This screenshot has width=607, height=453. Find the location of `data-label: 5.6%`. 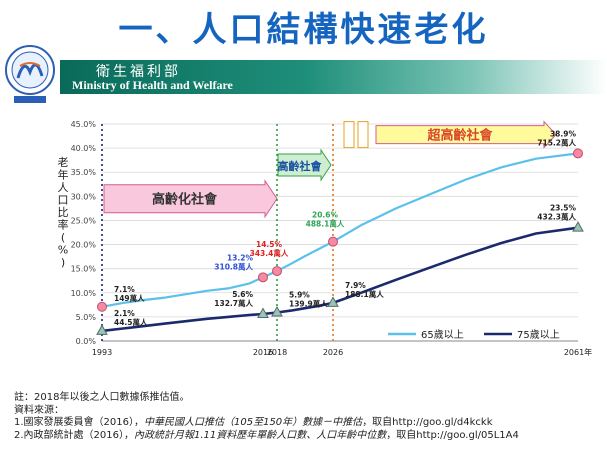

data-label: 5.6% is located at coordinates (242, 294).